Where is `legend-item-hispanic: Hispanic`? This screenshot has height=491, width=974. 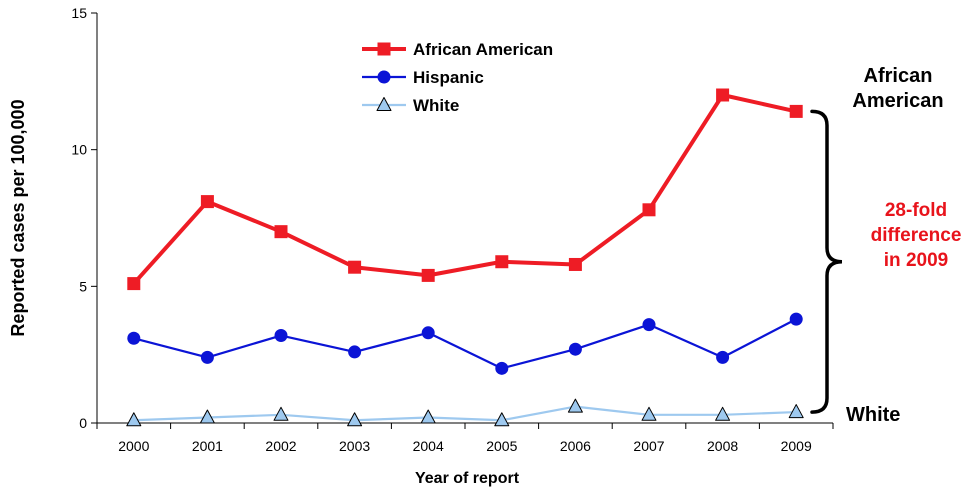
legend-item-hispanic: Hispanic is located at coordinates (423, 77).